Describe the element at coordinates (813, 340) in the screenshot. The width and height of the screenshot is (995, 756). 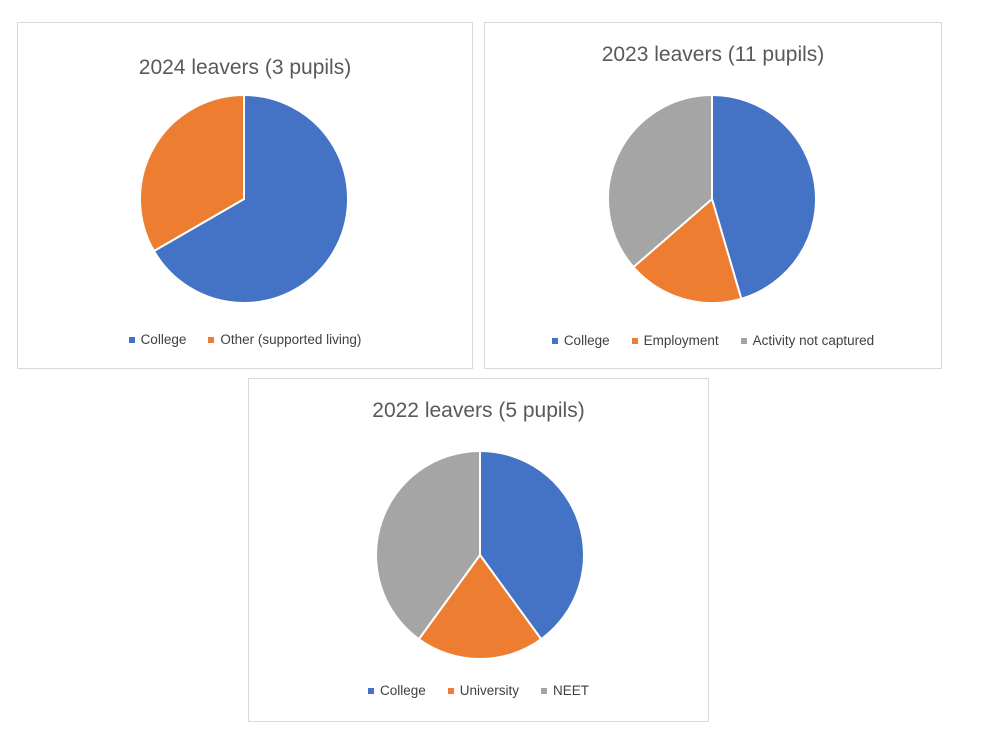
I see `legend-label: Activity not captured` at that location.